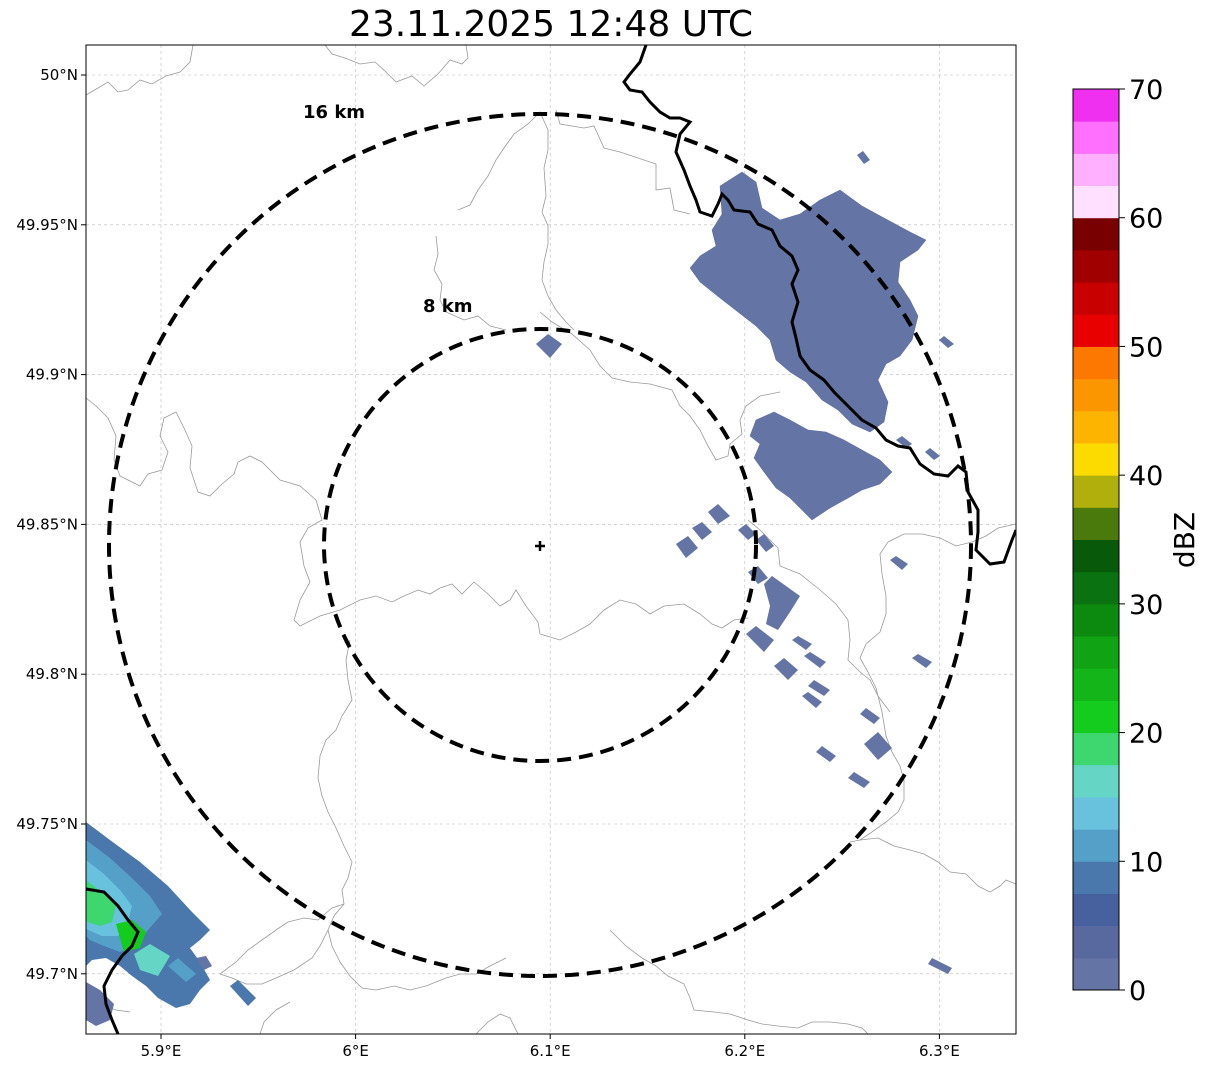 Image resolution: width=1207 pixels, height=1069 pixels. Describe the element at coordinates (52, 674) in the screenshot. I see `y-tick-label: 49.8°N` at that location.